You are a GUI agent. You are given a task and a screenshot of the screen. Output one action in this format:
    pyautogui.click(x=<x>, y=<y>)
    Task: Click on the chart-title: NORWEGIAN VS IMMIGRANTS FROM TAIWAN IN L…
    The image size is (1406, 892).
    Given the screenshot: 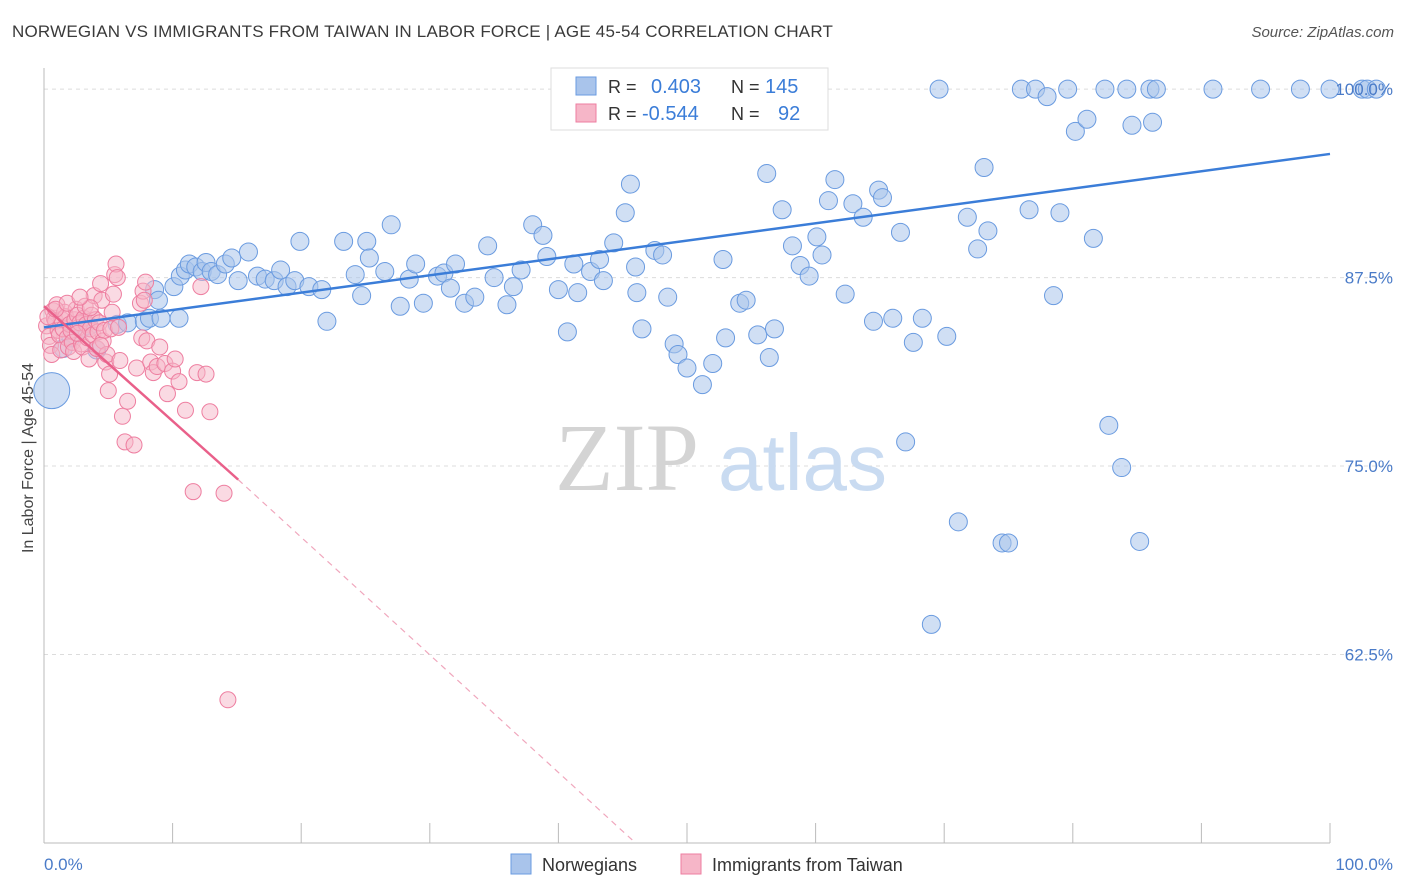 What is the action you would take?
    pyautogui.click(x=423, y=31)
    